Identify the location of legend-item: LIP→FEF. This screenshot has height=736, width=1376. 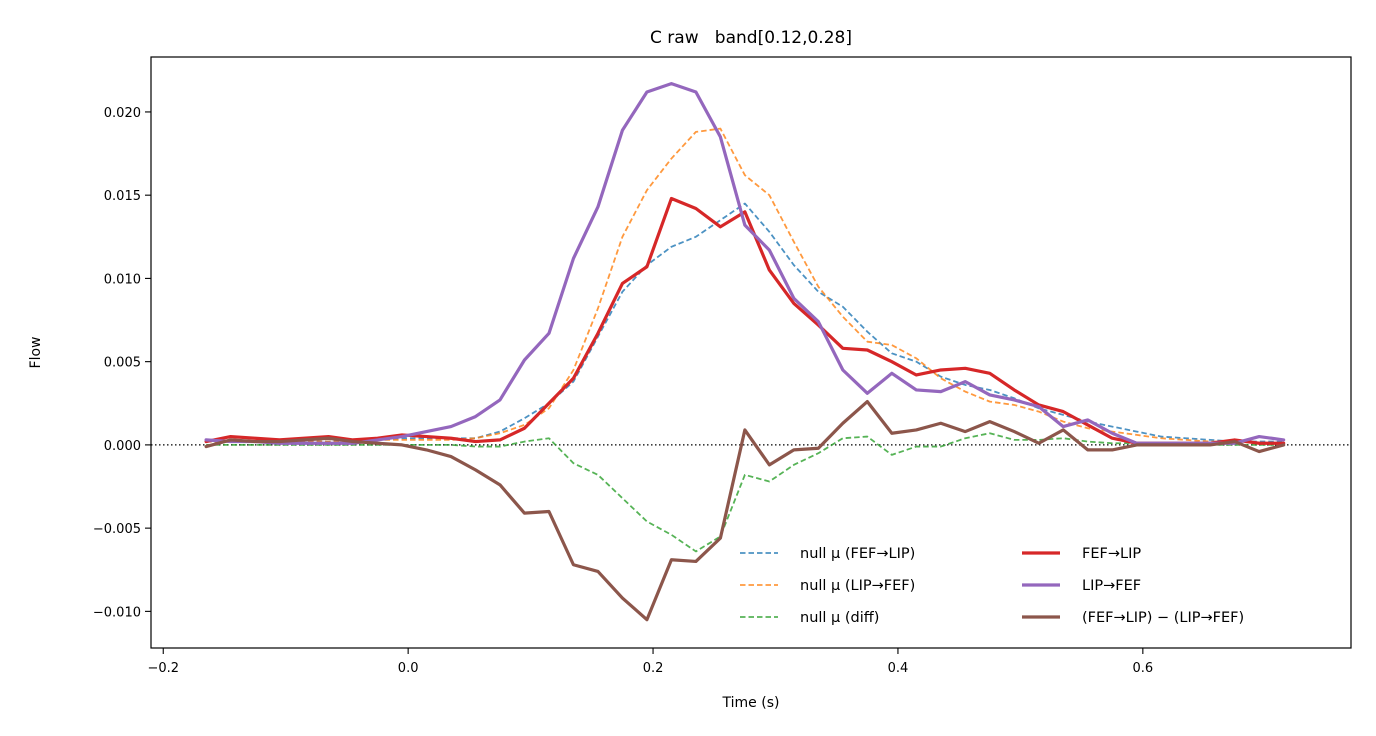
(1081, 586).